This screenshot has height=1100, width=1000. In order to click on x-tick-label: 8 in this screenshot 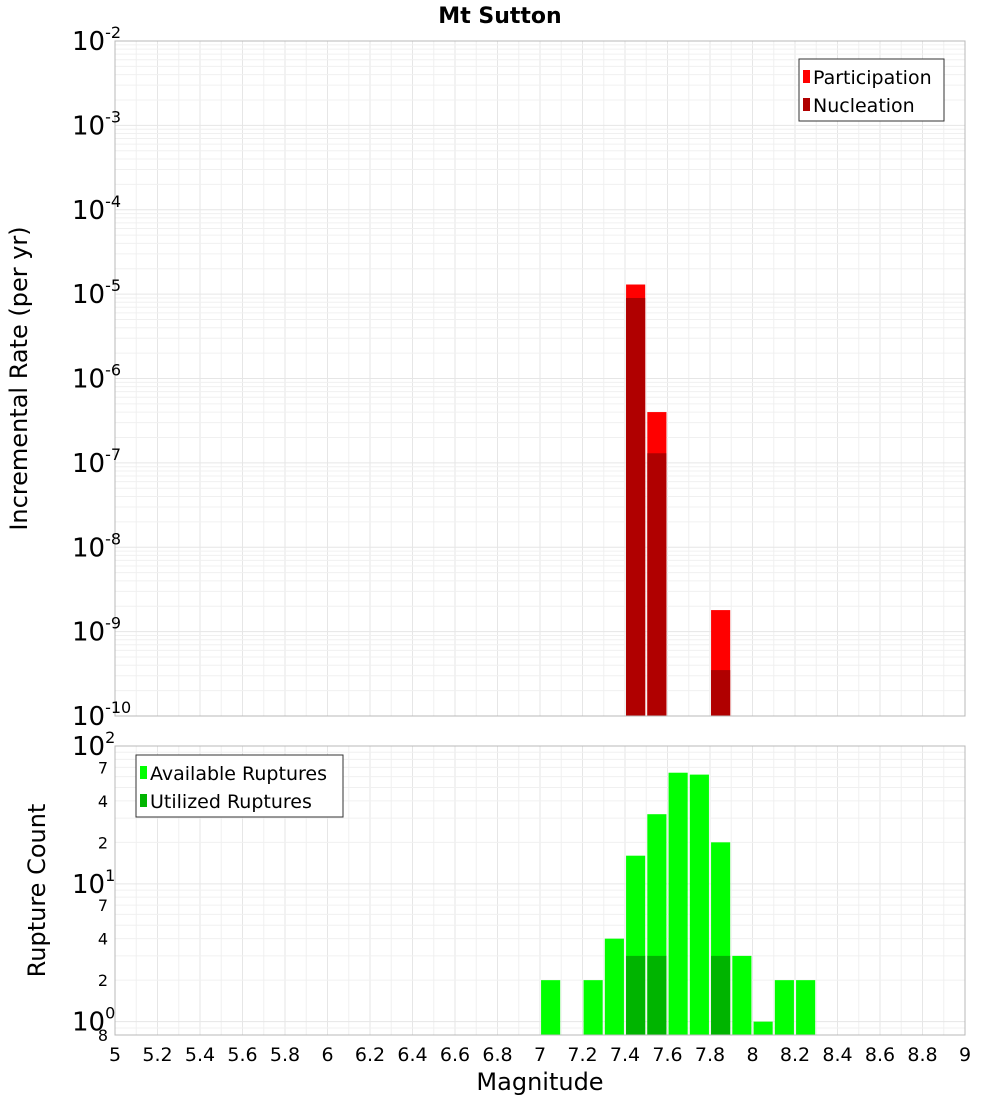, I will do `click(752, 1055)`.